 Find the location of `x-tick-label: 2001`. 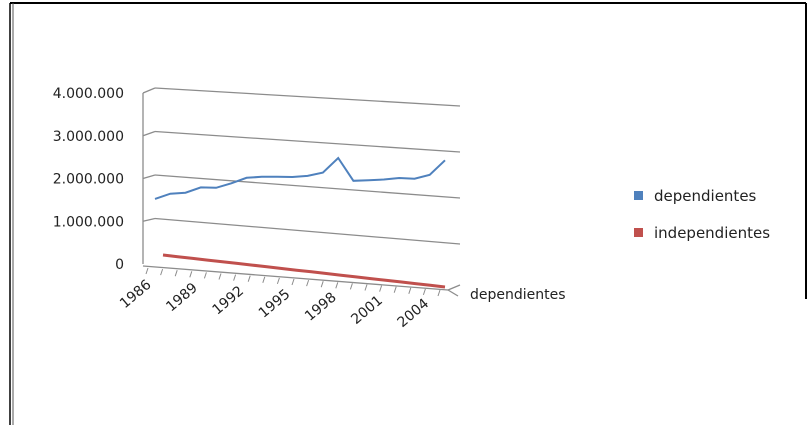

x-tick-label: 2001 is located at coordinates (367, 310).